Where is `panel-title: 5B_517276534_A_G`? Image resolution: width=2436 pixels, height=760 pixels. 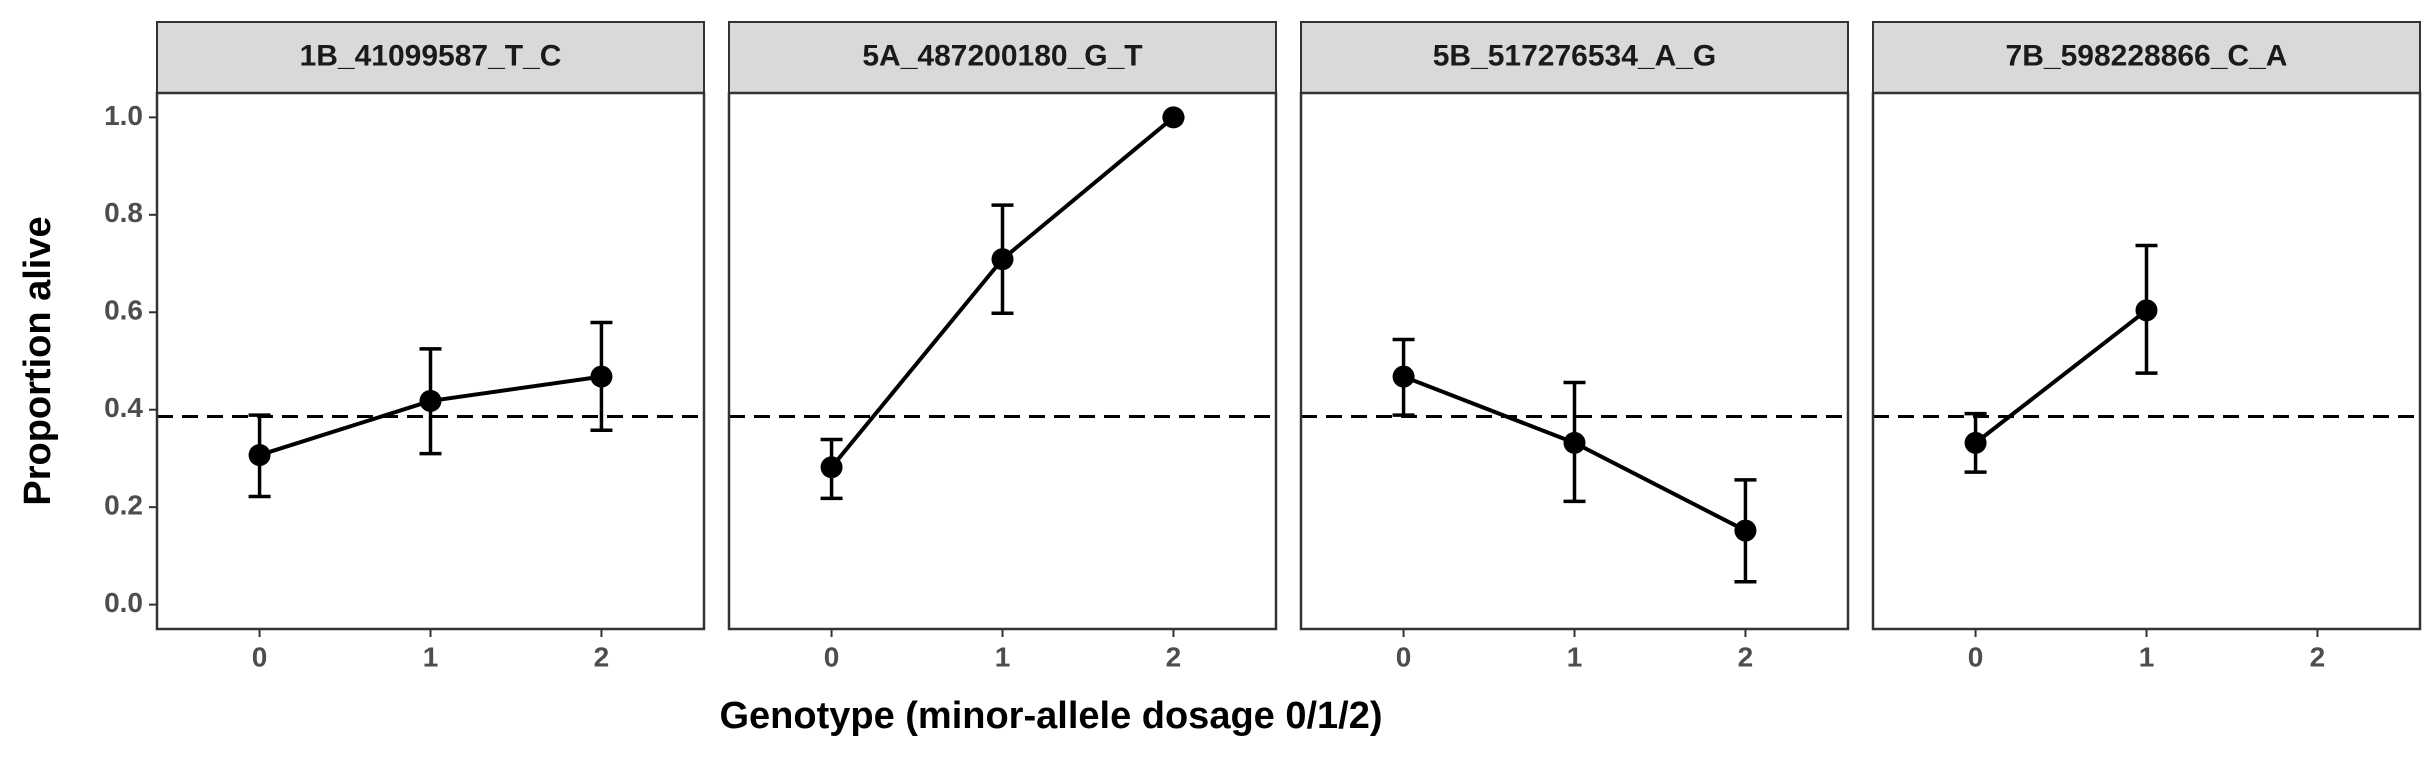 panel-title: 5B_517276534_A_G is located at coordinates (1575, 55).